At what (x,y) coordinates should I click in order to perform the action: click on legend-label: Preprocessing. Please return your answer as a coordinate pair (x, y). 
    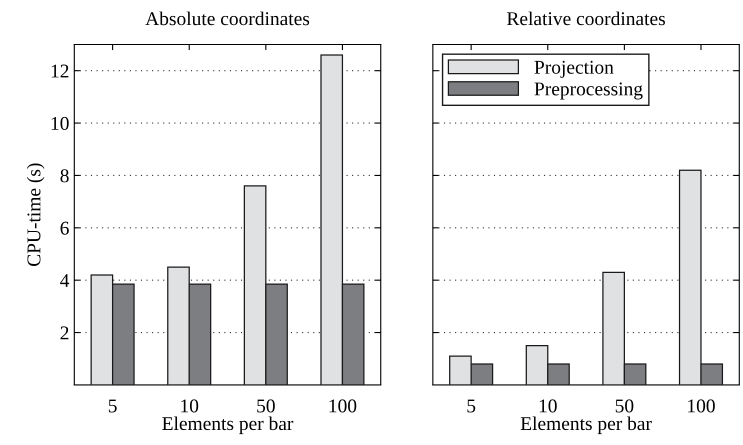
    Looking at the image, I should click on (588, 91).